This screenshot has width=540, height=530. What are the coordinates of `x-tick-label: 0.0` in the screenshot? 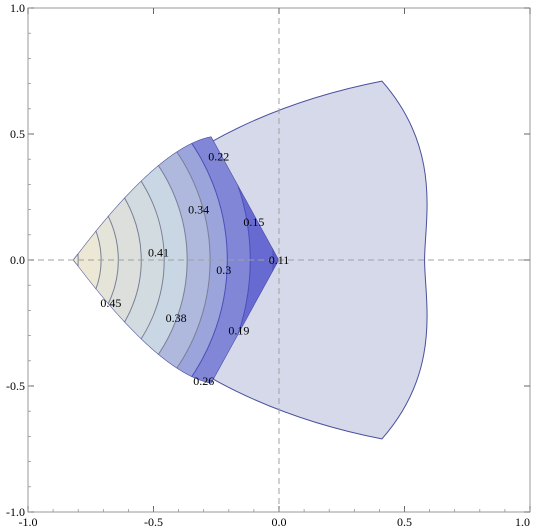 It's located at (279, 522).